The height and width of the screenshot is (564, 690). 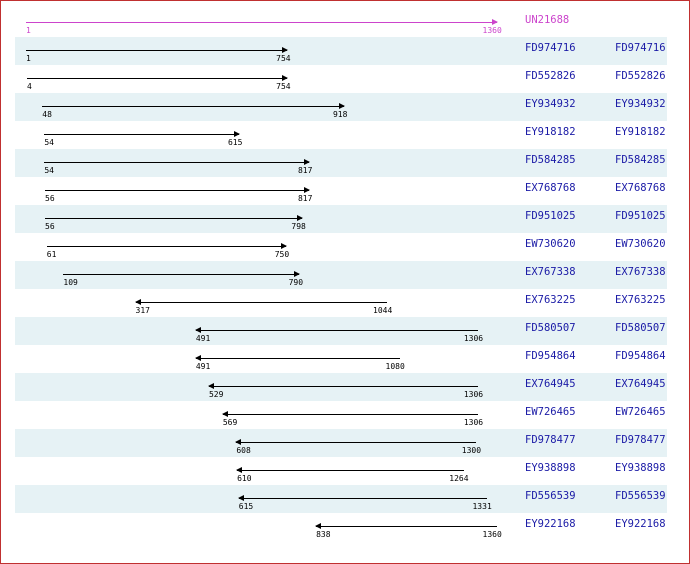 What do you see at coordinates (550, 384) in the screenshot?
I see `hit-id-link: EX764945` at bounding box center [550, 384].